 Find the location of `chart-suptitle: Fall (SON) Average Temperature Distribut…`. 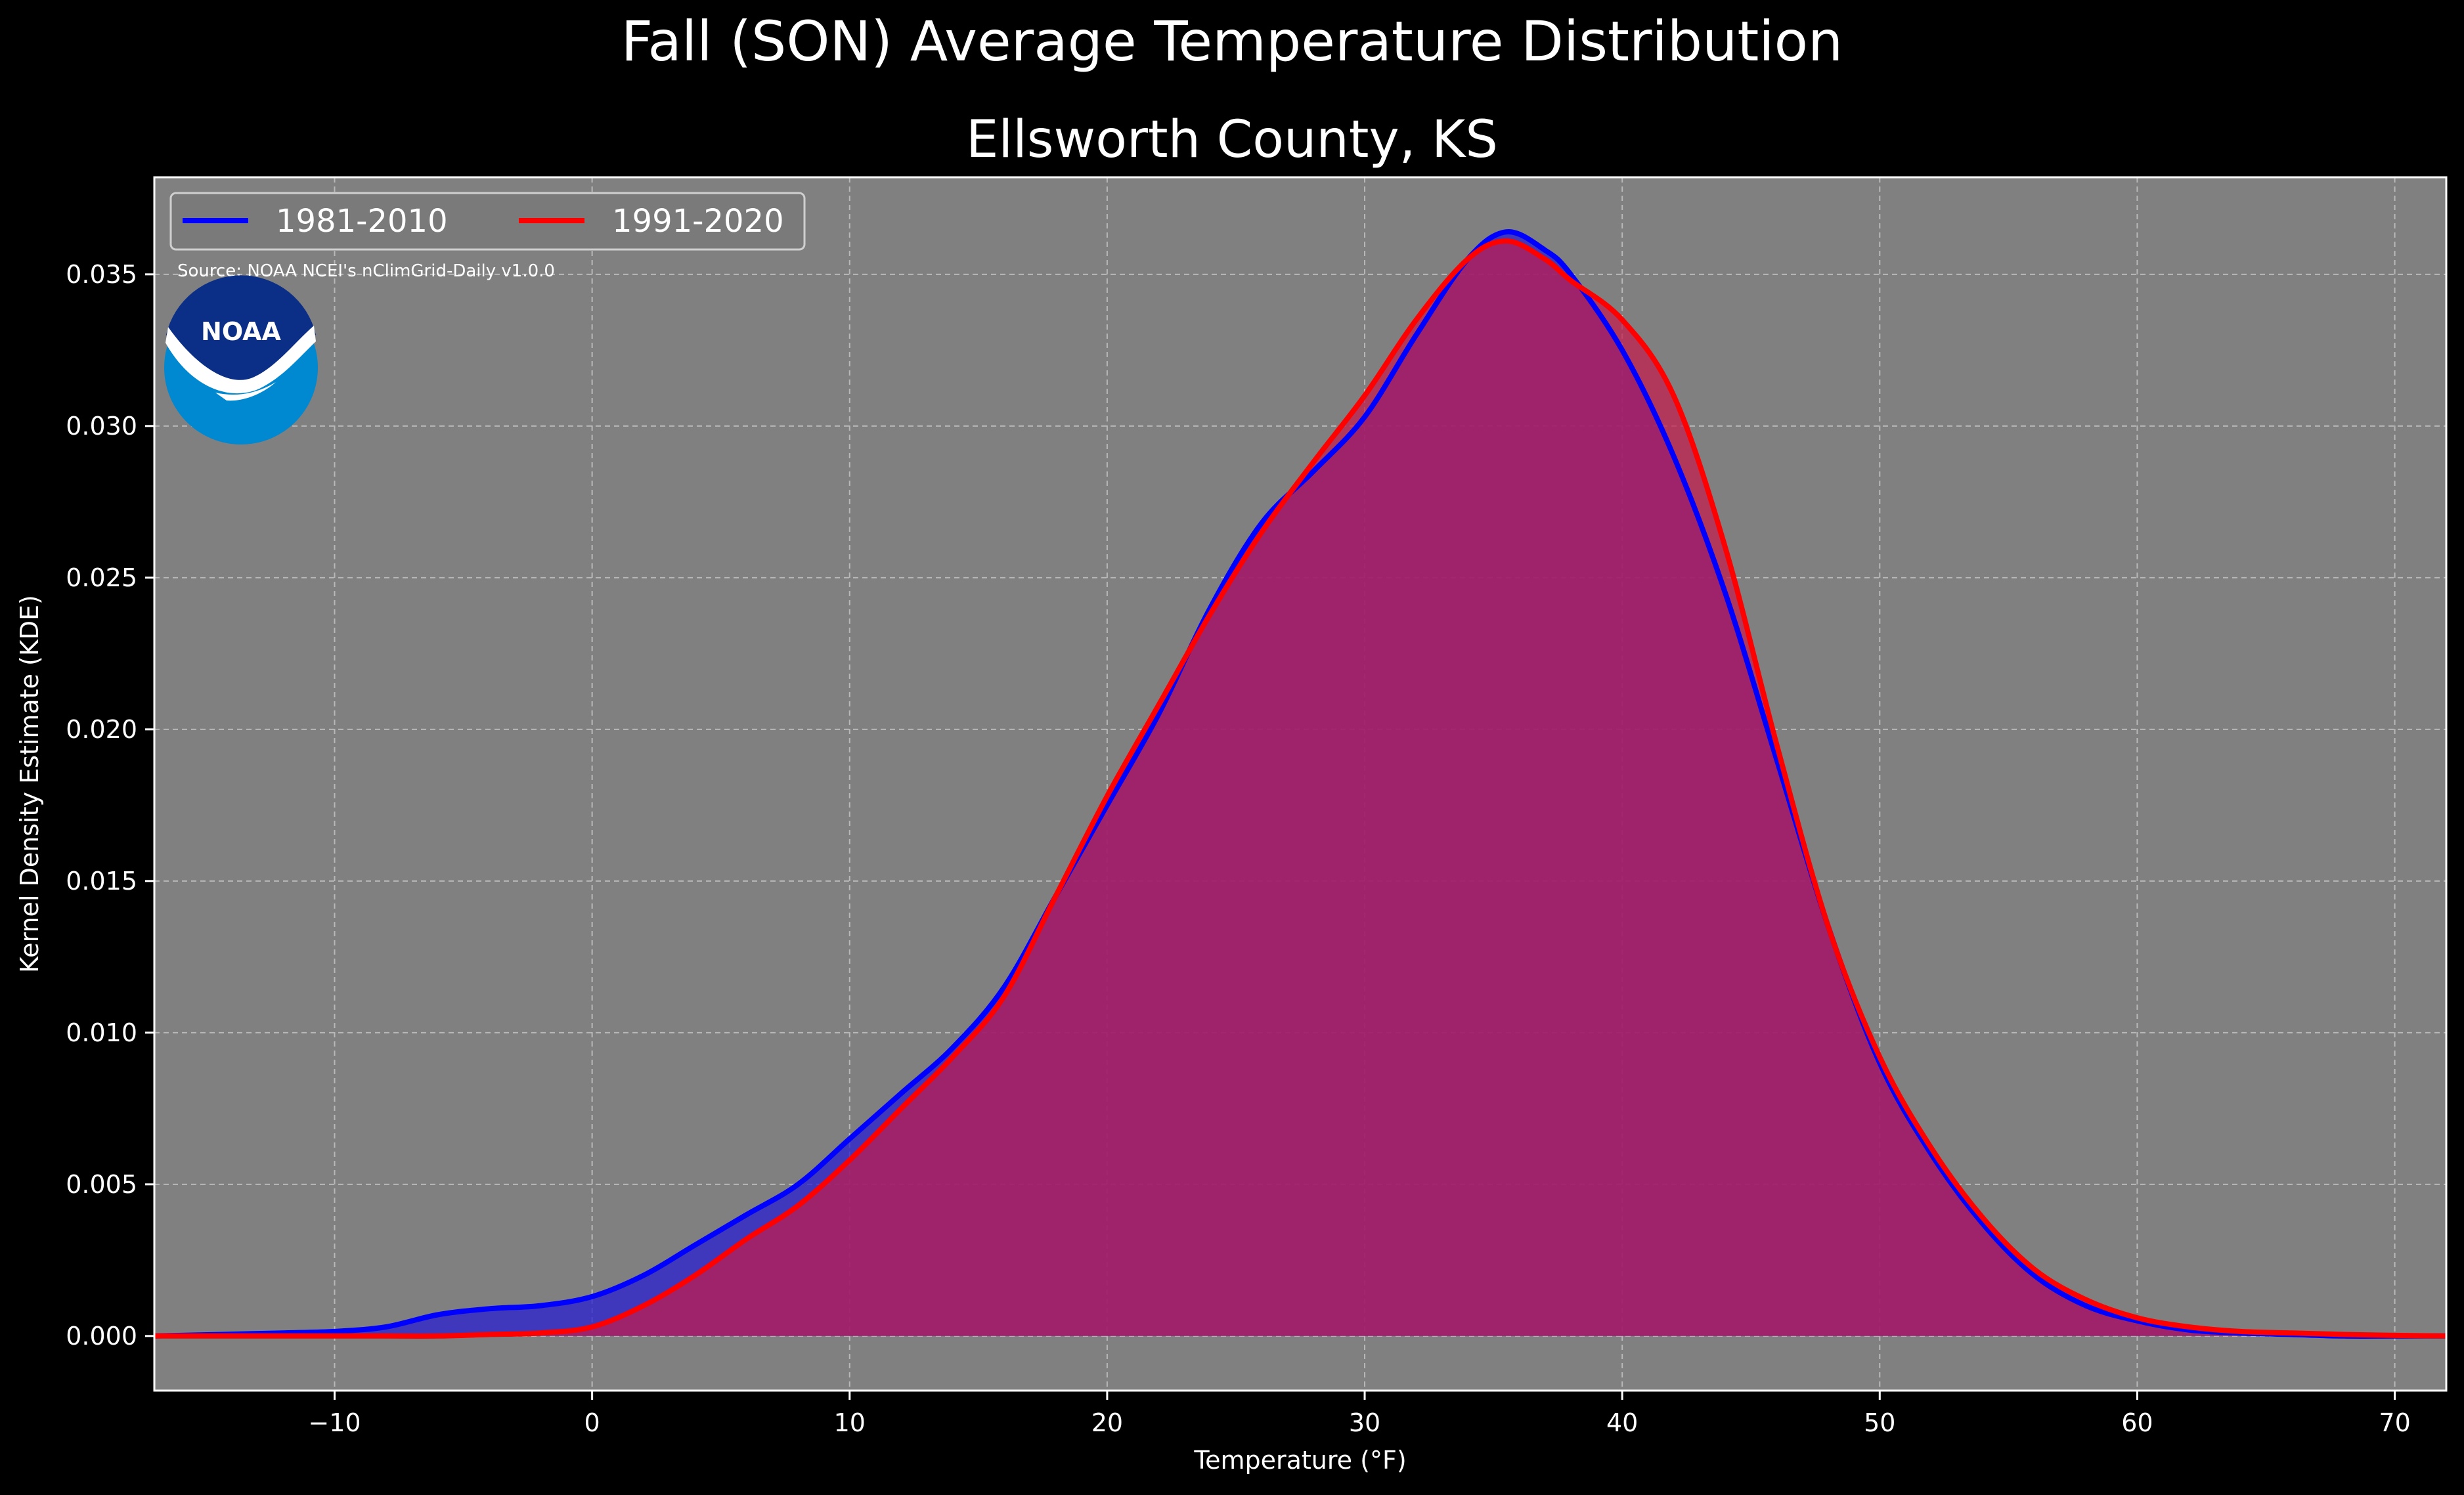

chart-suptitle: Fall (SON) Average Temperature Distribut… is located at coordinates (1232, 41).